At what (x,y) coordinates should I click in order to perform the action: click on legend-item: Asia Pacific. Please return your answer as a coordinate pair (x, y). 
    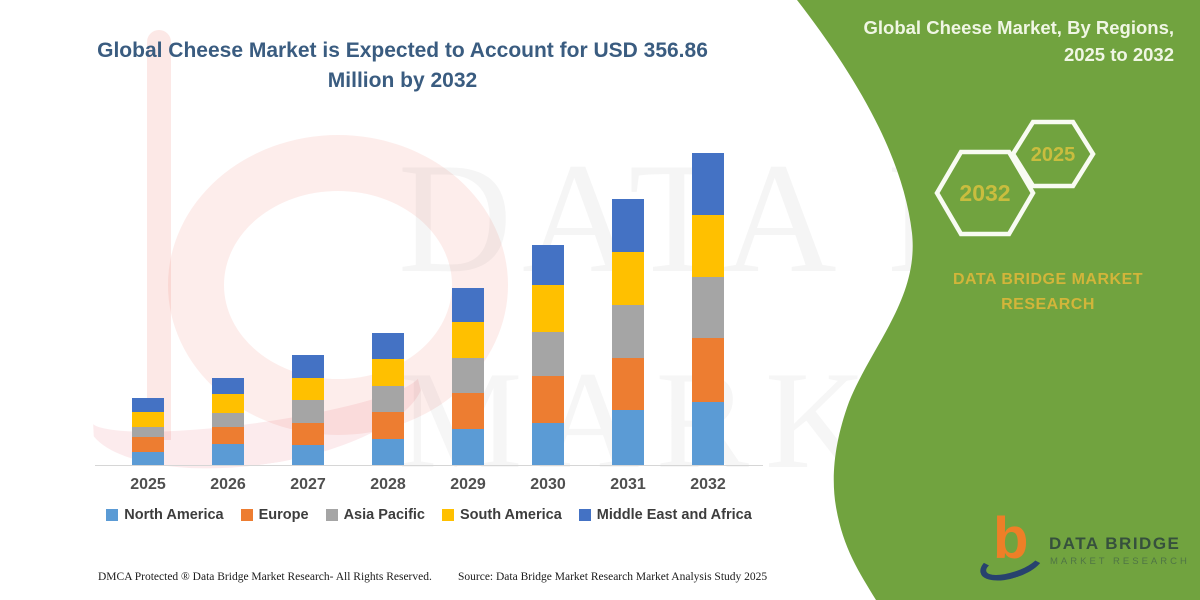
    Looking at the image, I should click on (375, 515).